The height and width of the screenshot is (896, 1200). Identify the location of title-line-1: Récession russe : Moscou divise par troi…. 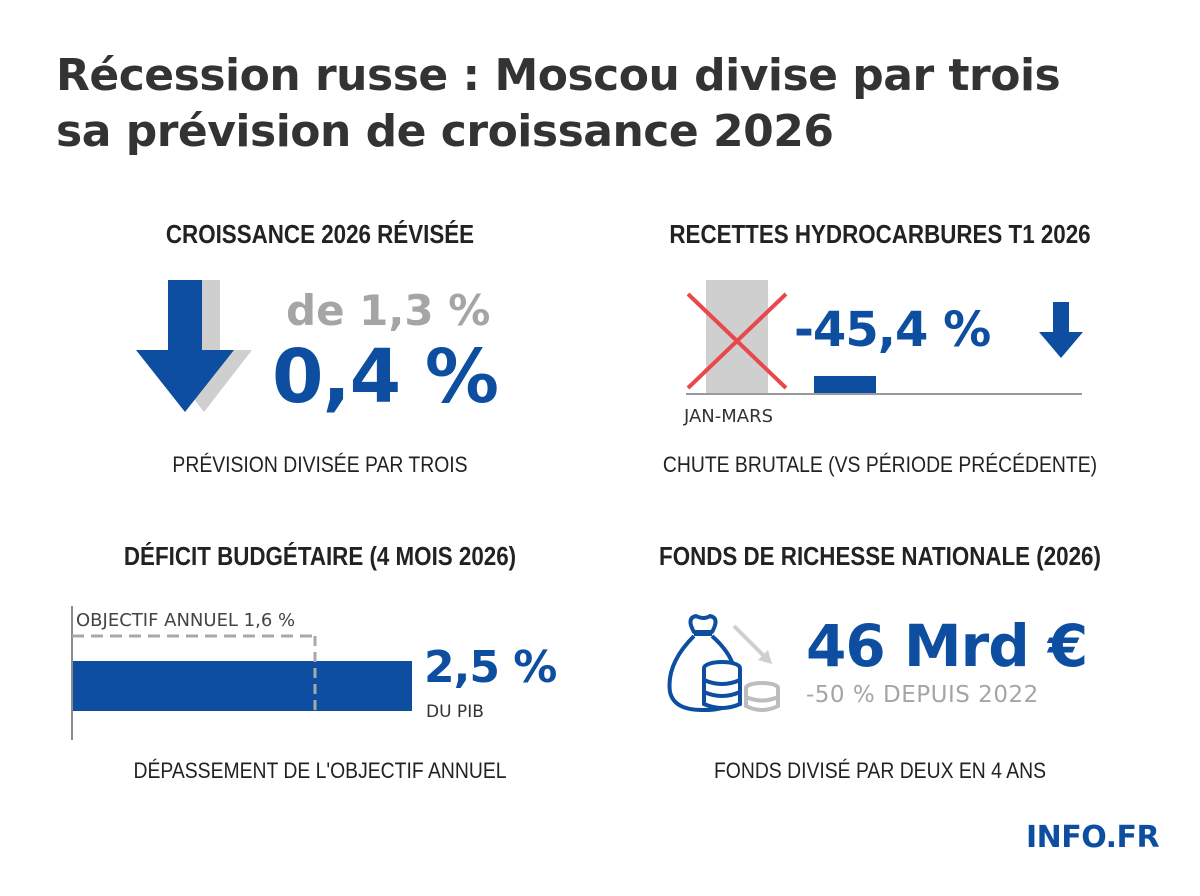
(558, 75).